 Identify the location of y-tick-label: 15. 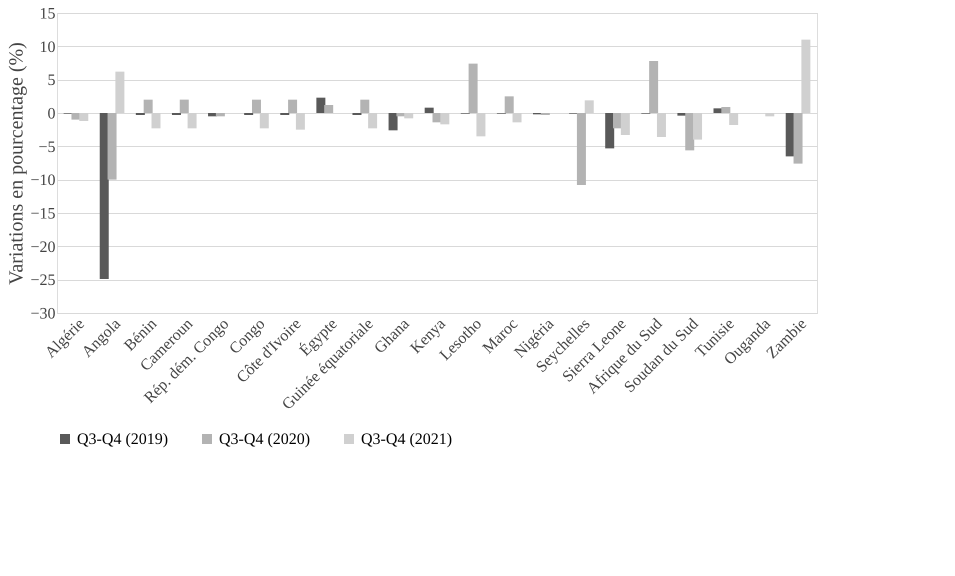
(48, 14).